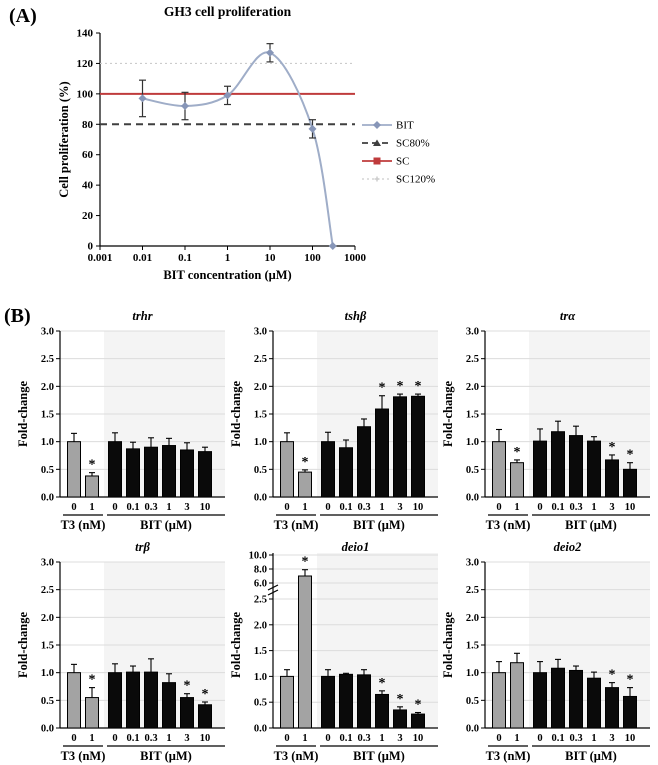 This screenshot has height=765, width=658. What do you see at coordinates (356, 547) in the screenshot?
I see `svg-text: deio1` at bounding box center [356, 547].